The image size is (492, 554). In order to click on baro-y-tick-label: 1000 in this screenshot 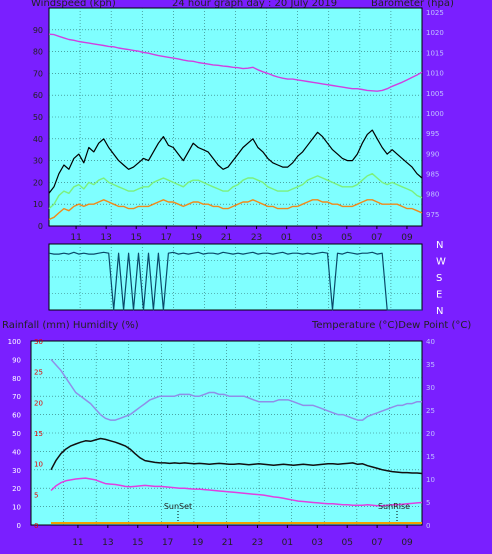, I will do `click(435, 114)`.